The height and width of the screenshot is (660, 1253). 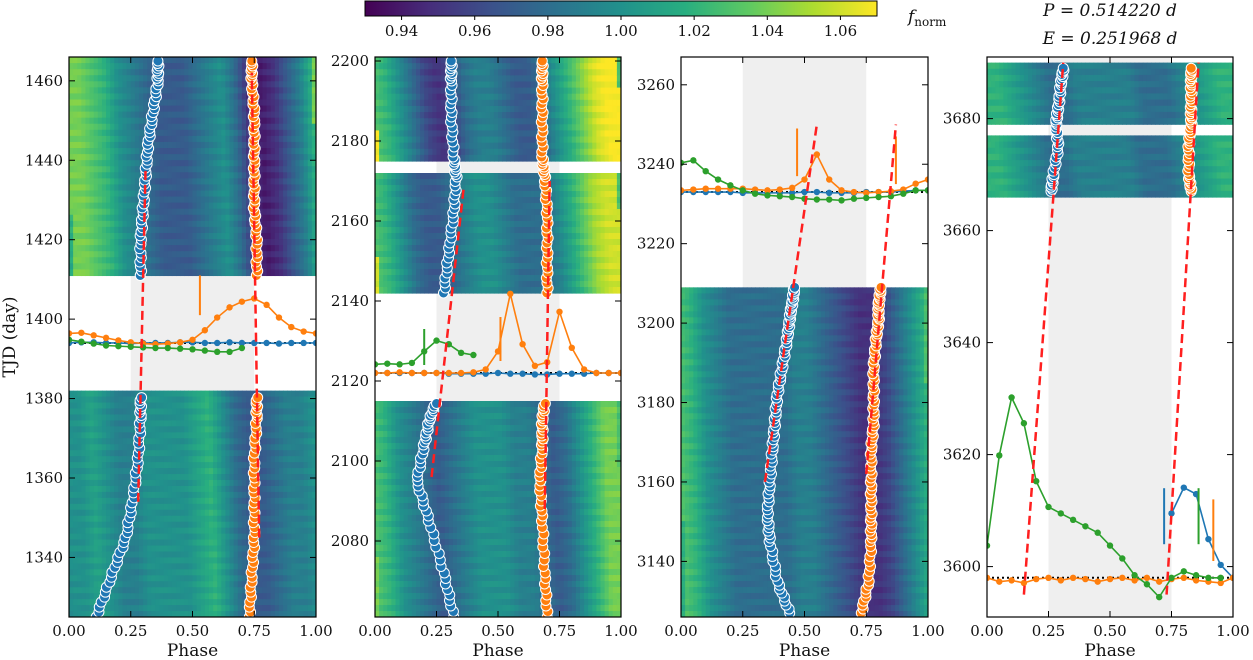 I want to click on light-curve-point, so click(x=192, y=339).